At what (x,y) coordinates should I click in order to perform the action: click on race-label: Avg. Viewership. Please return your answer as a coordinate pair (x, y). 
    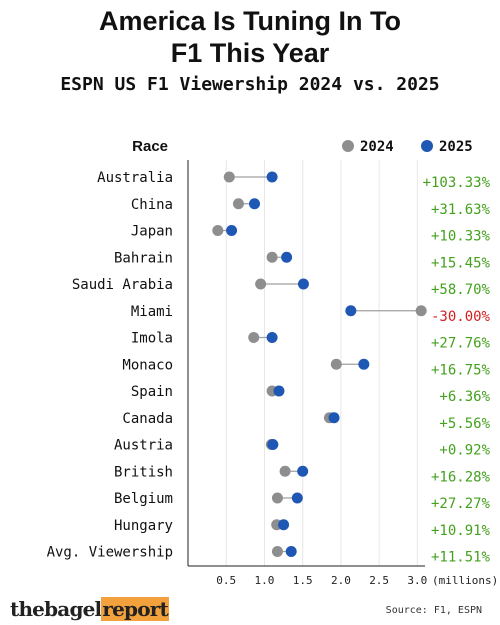
    Looking at the image, I should click on (110, 553).